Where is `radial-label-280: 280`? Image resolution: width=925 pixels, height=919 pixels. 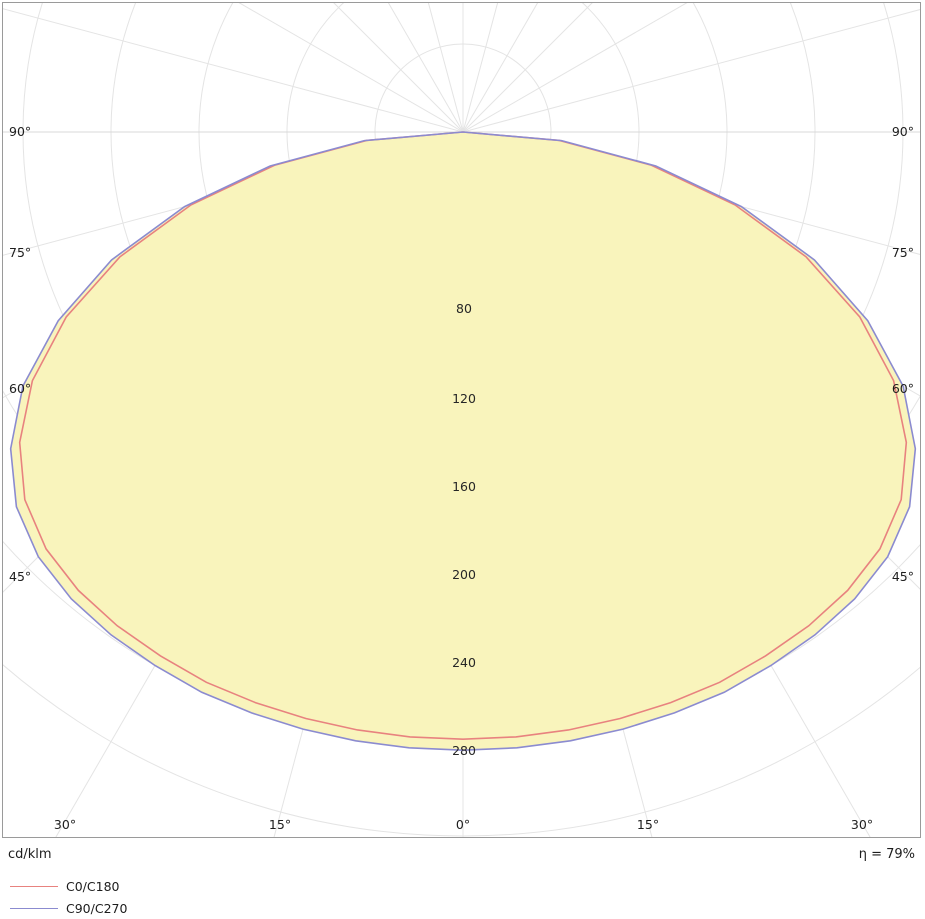
radial-label-280: 280 is located at coordinates (464, 750).